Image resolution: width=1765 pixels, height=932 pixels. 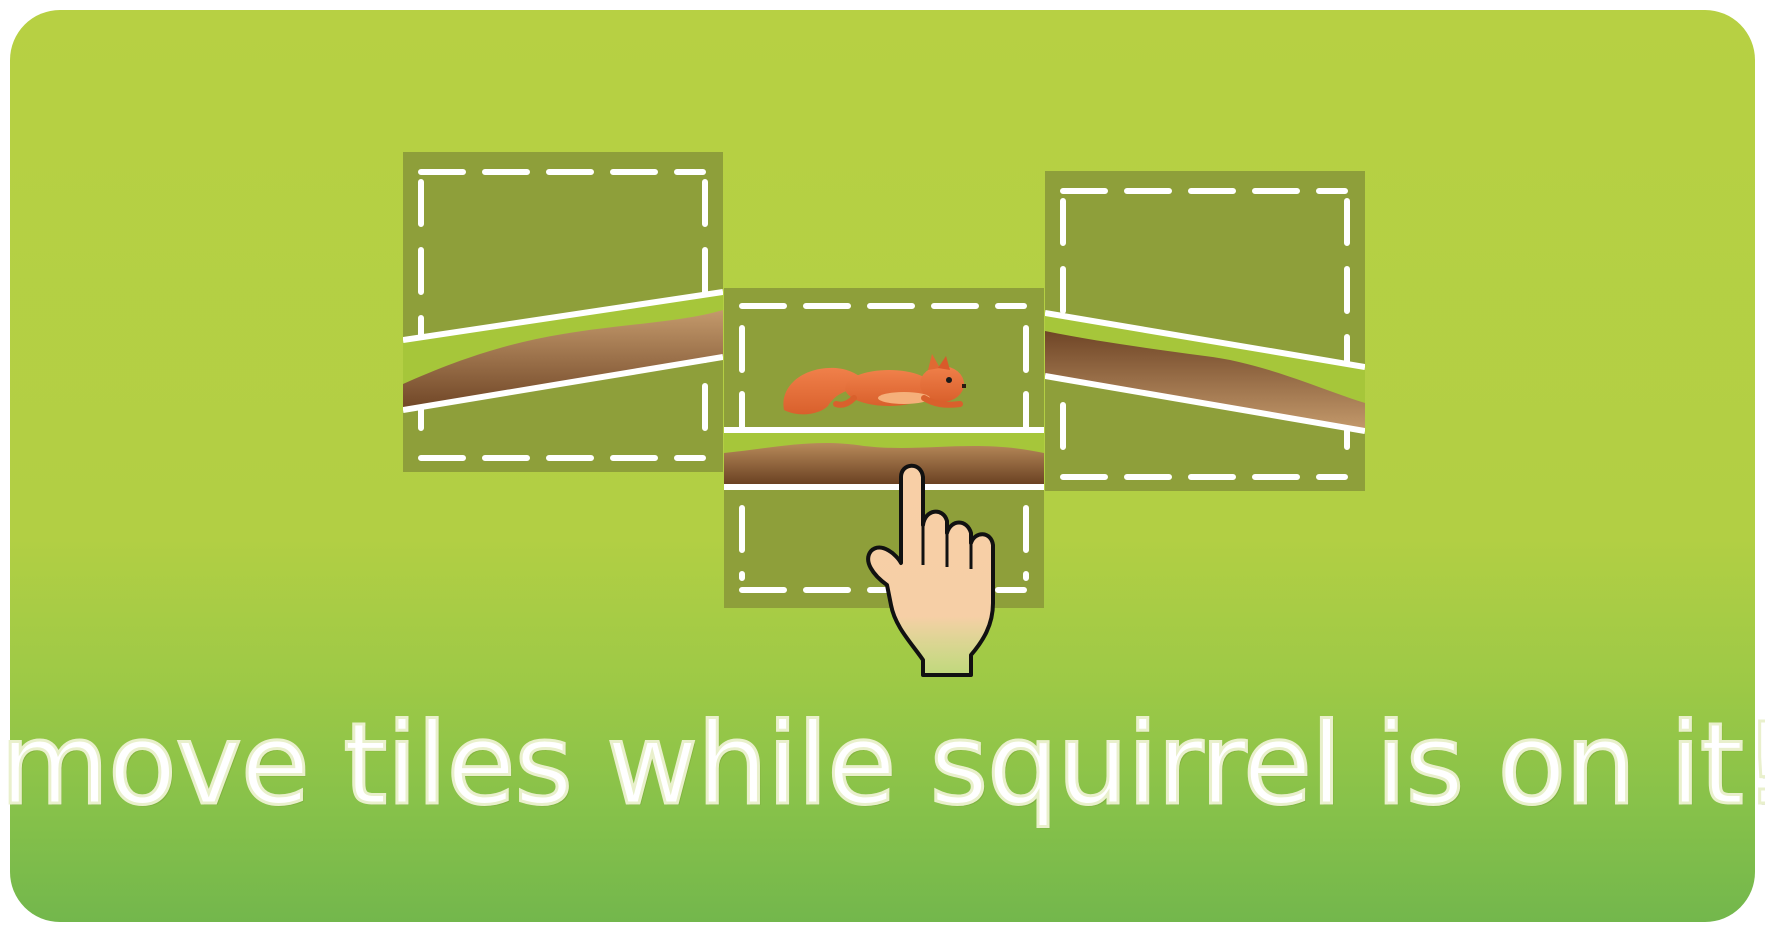 I want to click on right-tile-graphic, so click(x=1205, y=334).